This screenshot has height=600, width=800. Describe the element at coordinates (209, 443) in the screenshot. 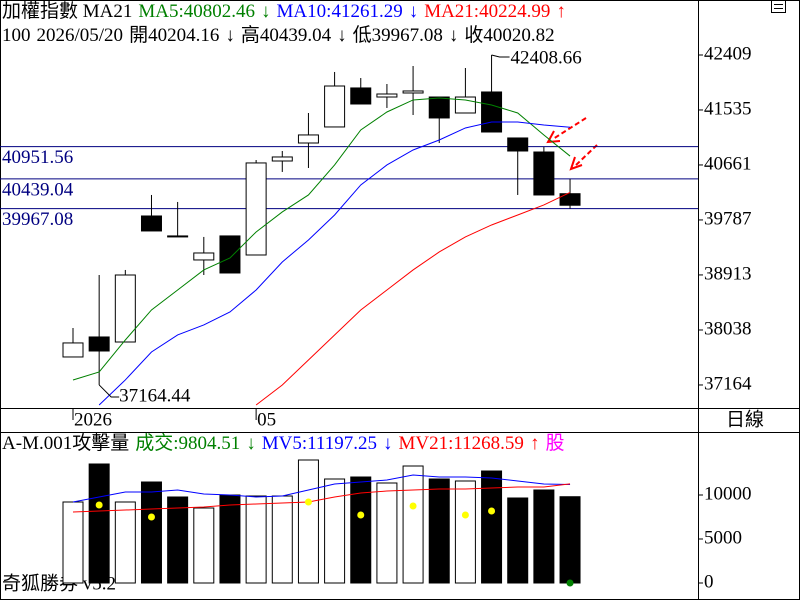

I see `header-item: 9804.51` at that location.